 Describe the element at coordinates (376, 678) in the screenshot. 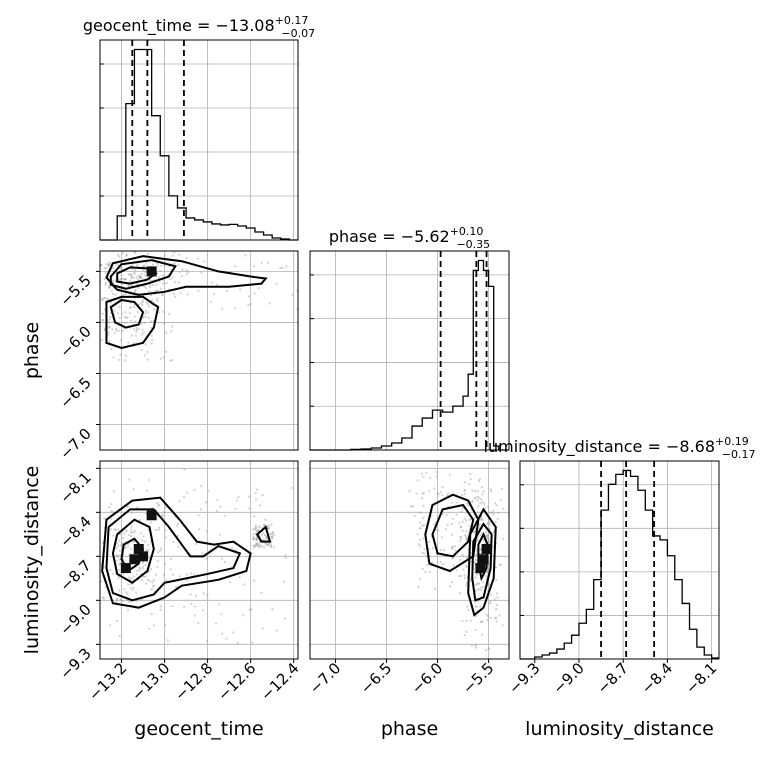

I see `x-tick-label: −6.5` at that location.